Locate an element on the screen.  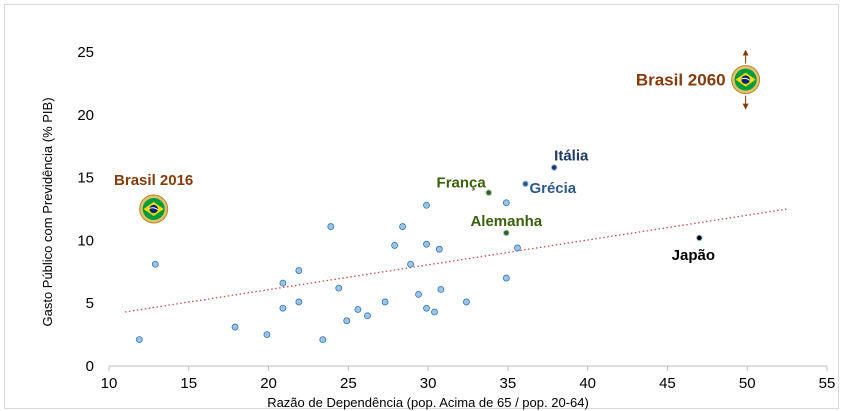
x-tick-label: 50 is located at coordinates (747, 383).